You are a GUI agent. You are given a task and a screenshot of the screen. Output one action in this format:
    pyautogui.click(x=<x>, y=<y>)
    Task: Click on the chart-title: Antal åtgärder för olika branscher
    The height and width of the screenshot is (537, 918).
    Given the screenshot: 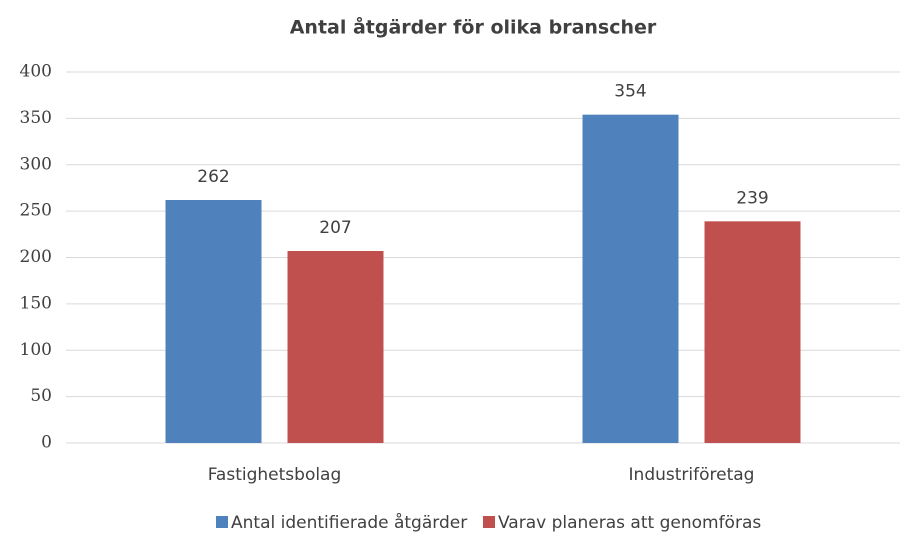 What is the action you would take?
    pyautogui.click(x=473, y=27)
    